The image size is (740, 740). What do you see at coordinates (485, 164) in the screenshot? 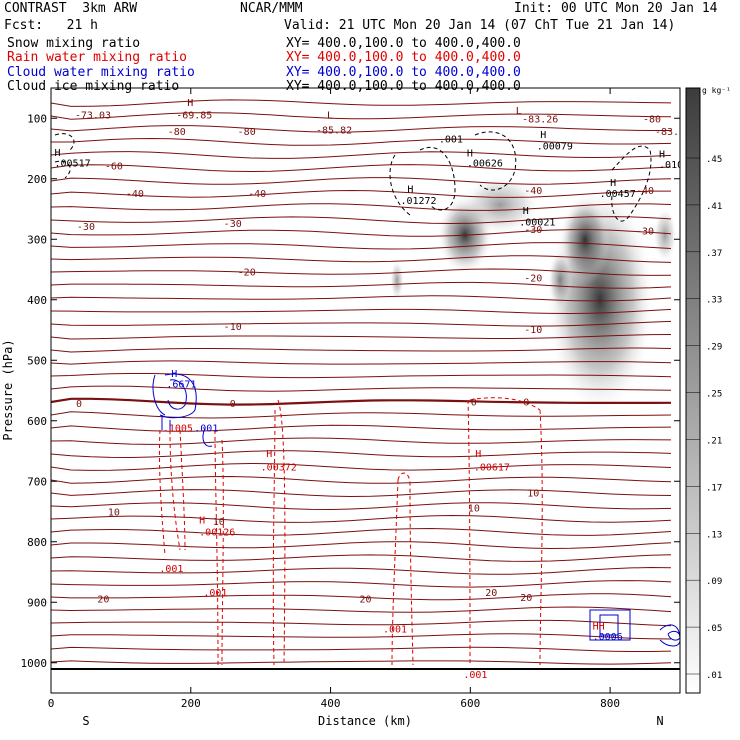
I see `extremum-label: .00626` at bounding box center [485, 164].